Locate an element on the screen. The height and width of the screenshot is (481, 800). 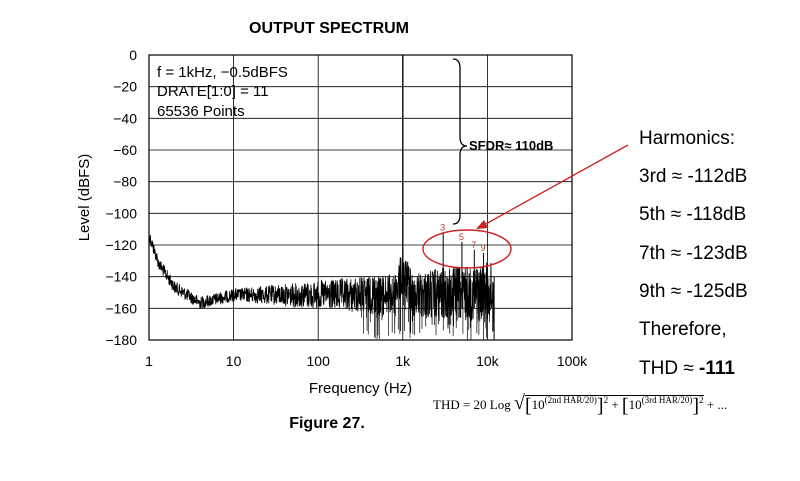
harmonic-3rd: 3rd ≈ -112dB is located at coordinates (693, 176).